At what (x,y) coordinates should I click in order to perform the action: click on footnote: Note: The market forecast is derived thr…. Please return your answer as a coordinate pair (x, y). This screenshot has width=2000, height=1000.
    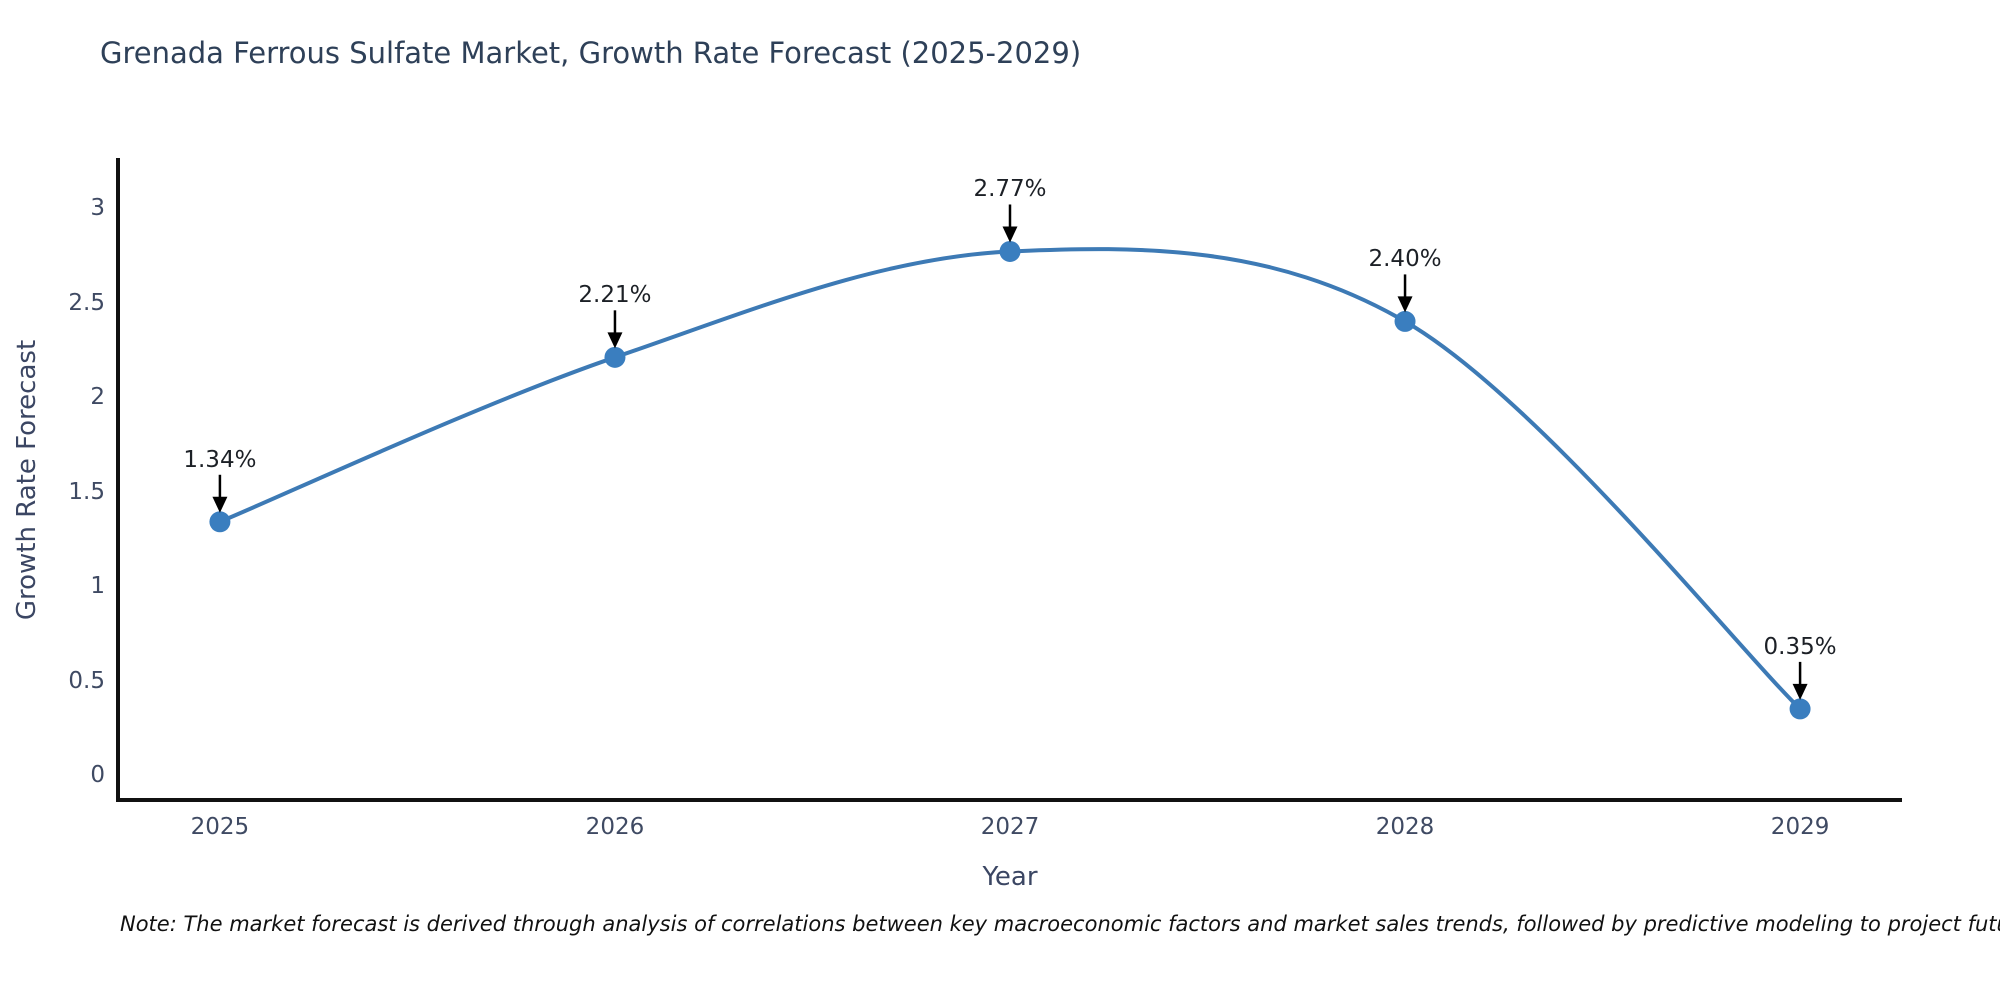
    Looking at the image, I should click on (1060, 924).